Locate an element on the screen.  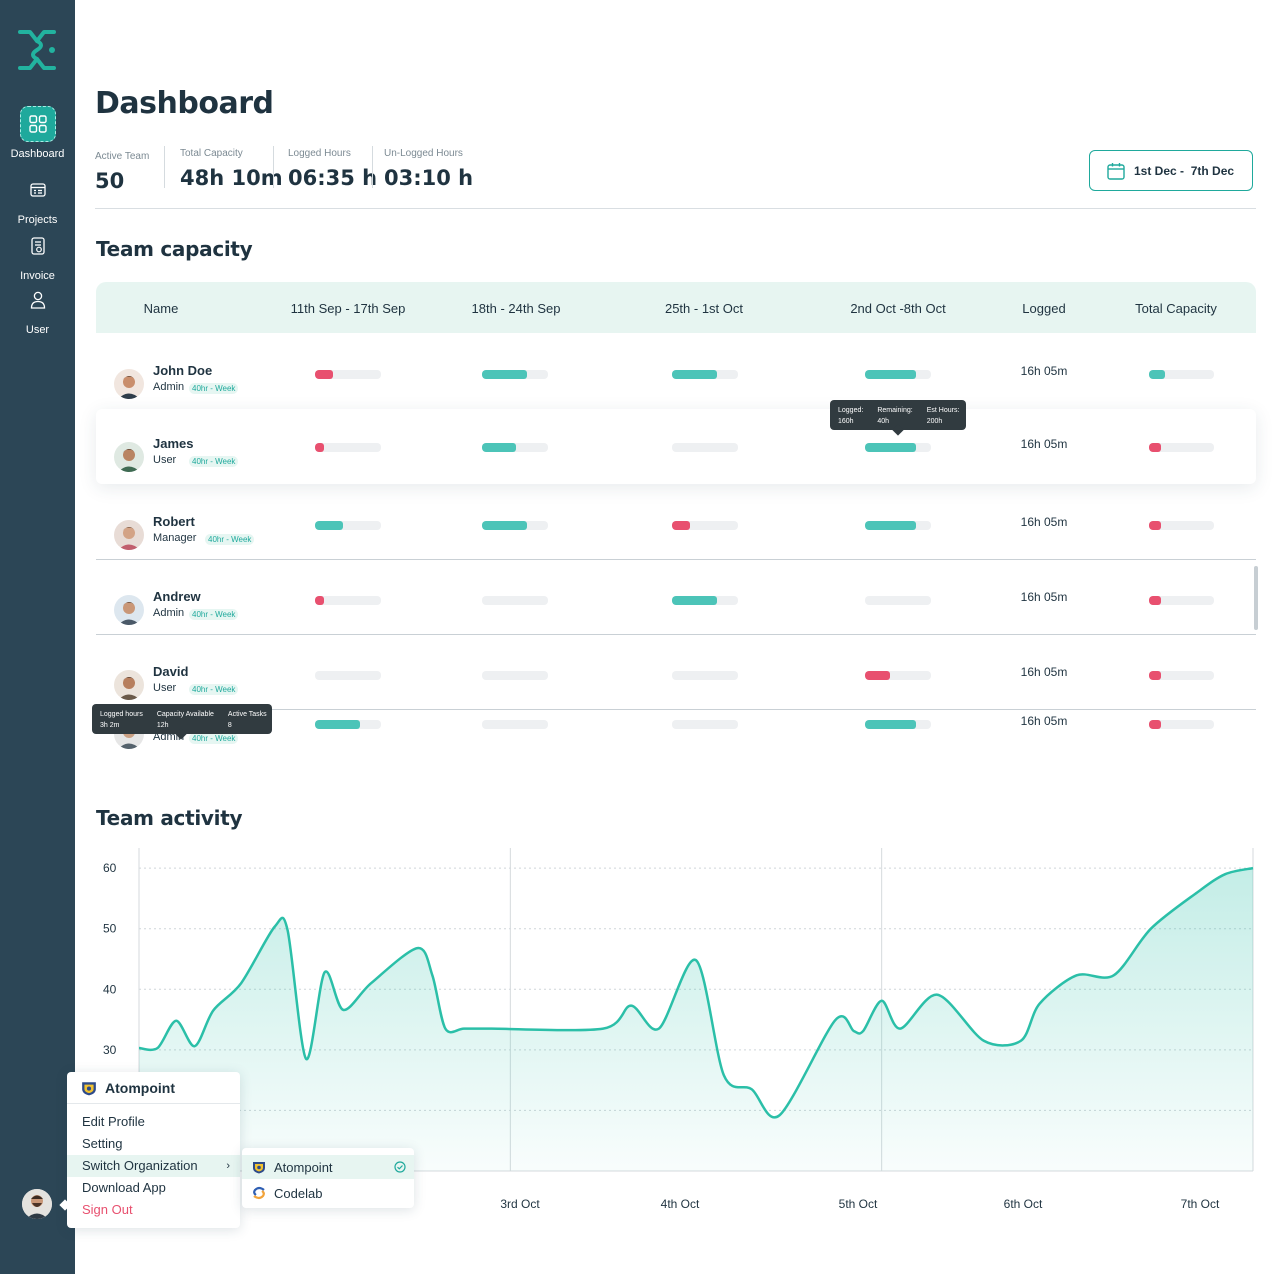
sidebar-item-projects: Projects is located at coordinates (37, 199).